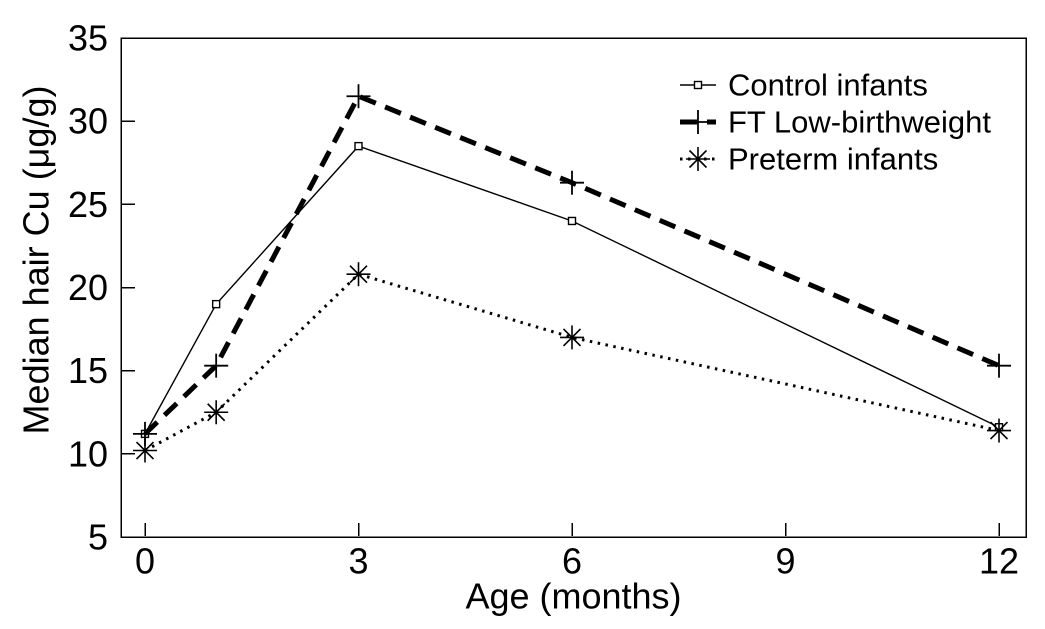  What do you see at coordinates (88, 453) in the screenshot?
I see `y-tick-label: 10` at bounding box center [88, 453].